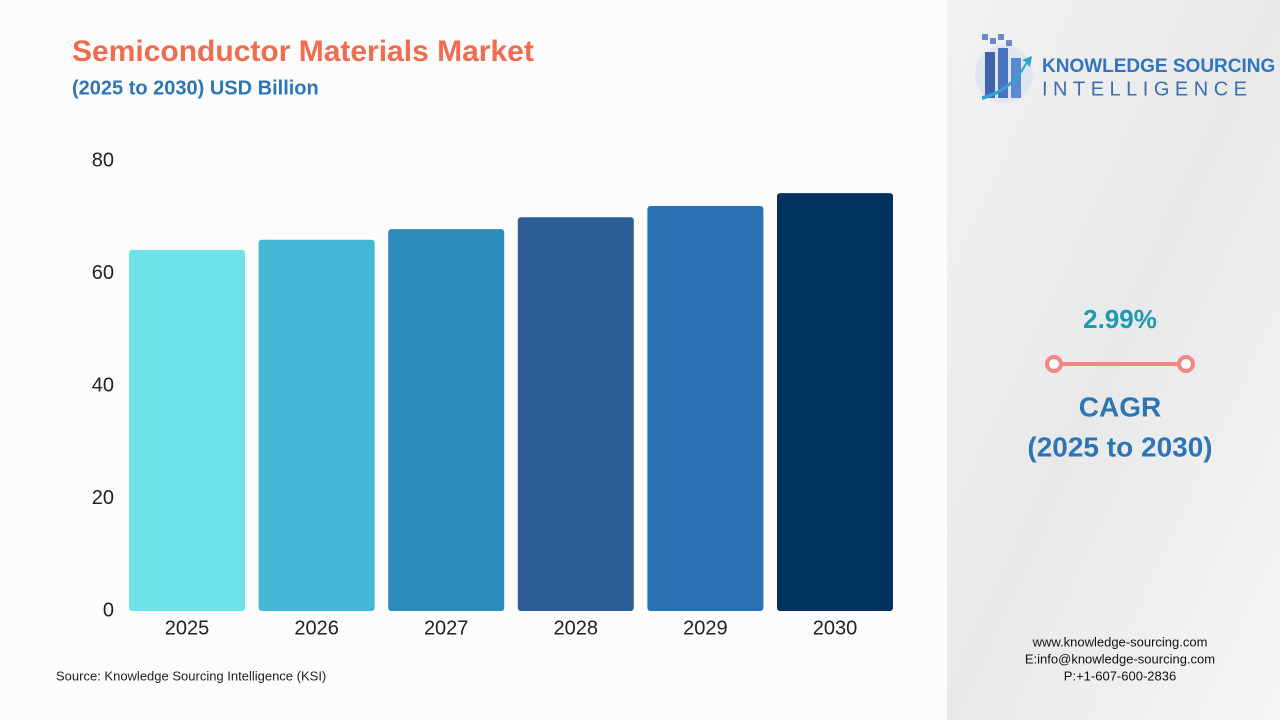  Describe the element at coordinates (1158, 66) in the screenshot. I see `brand-name: KNOWLEDGE SOURCING` at that location.